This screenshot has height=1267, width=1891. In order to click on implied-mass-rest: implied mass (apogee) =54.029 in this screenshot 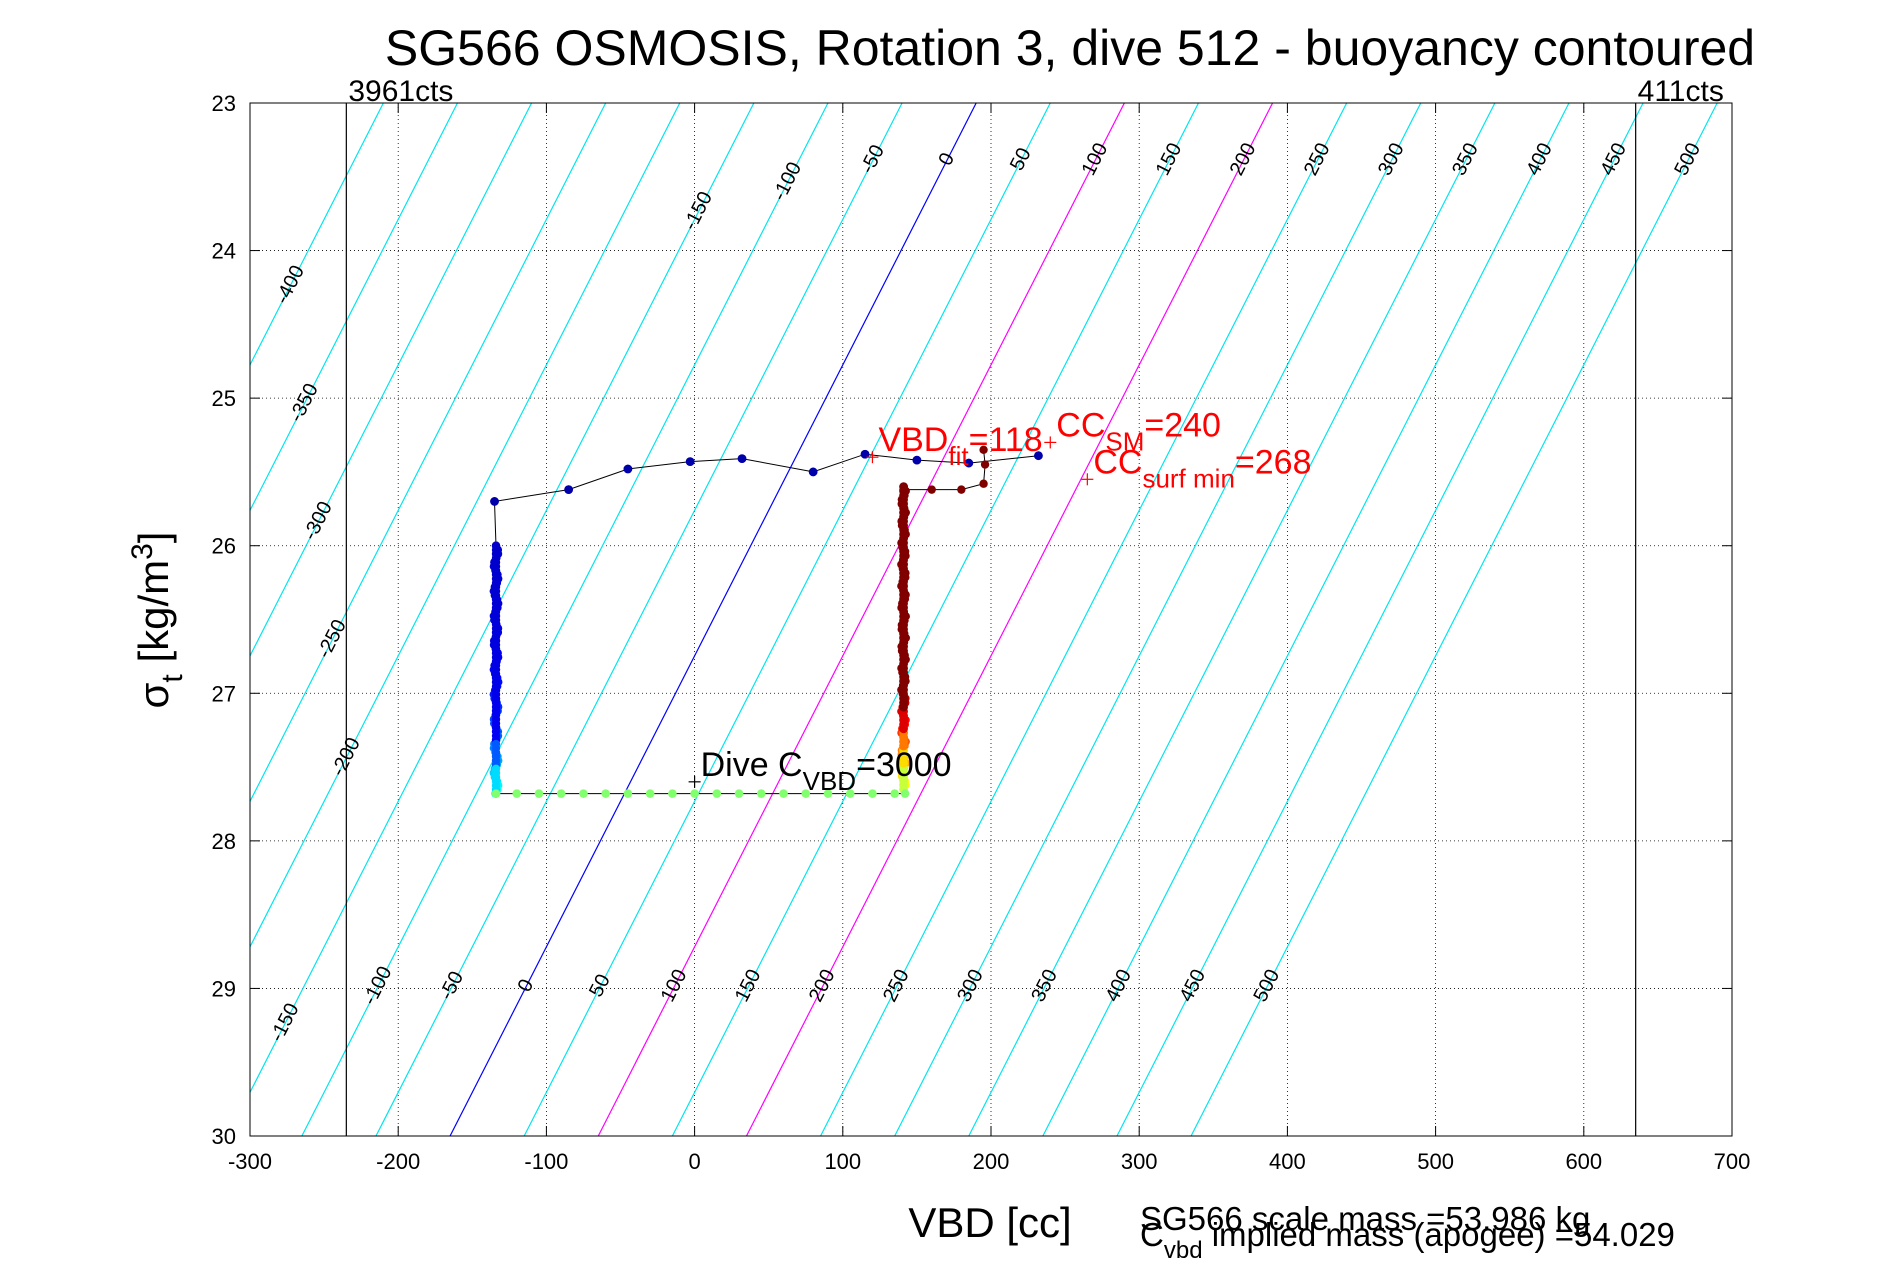, I will do `click(1439, 1234)`.